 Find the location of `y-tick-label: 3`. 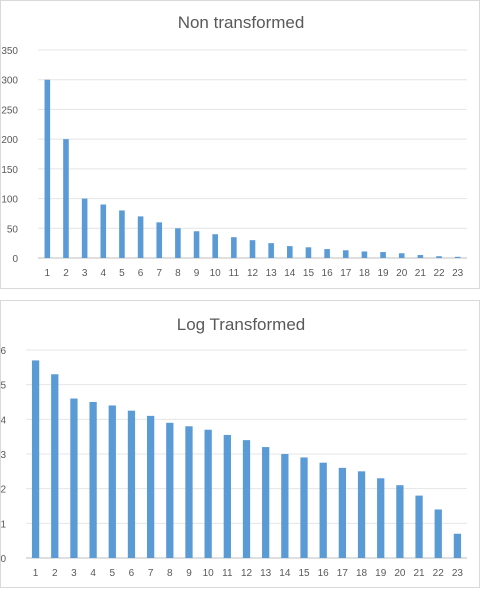

y-tick-label: 3 is located at coordinates (3, 455).